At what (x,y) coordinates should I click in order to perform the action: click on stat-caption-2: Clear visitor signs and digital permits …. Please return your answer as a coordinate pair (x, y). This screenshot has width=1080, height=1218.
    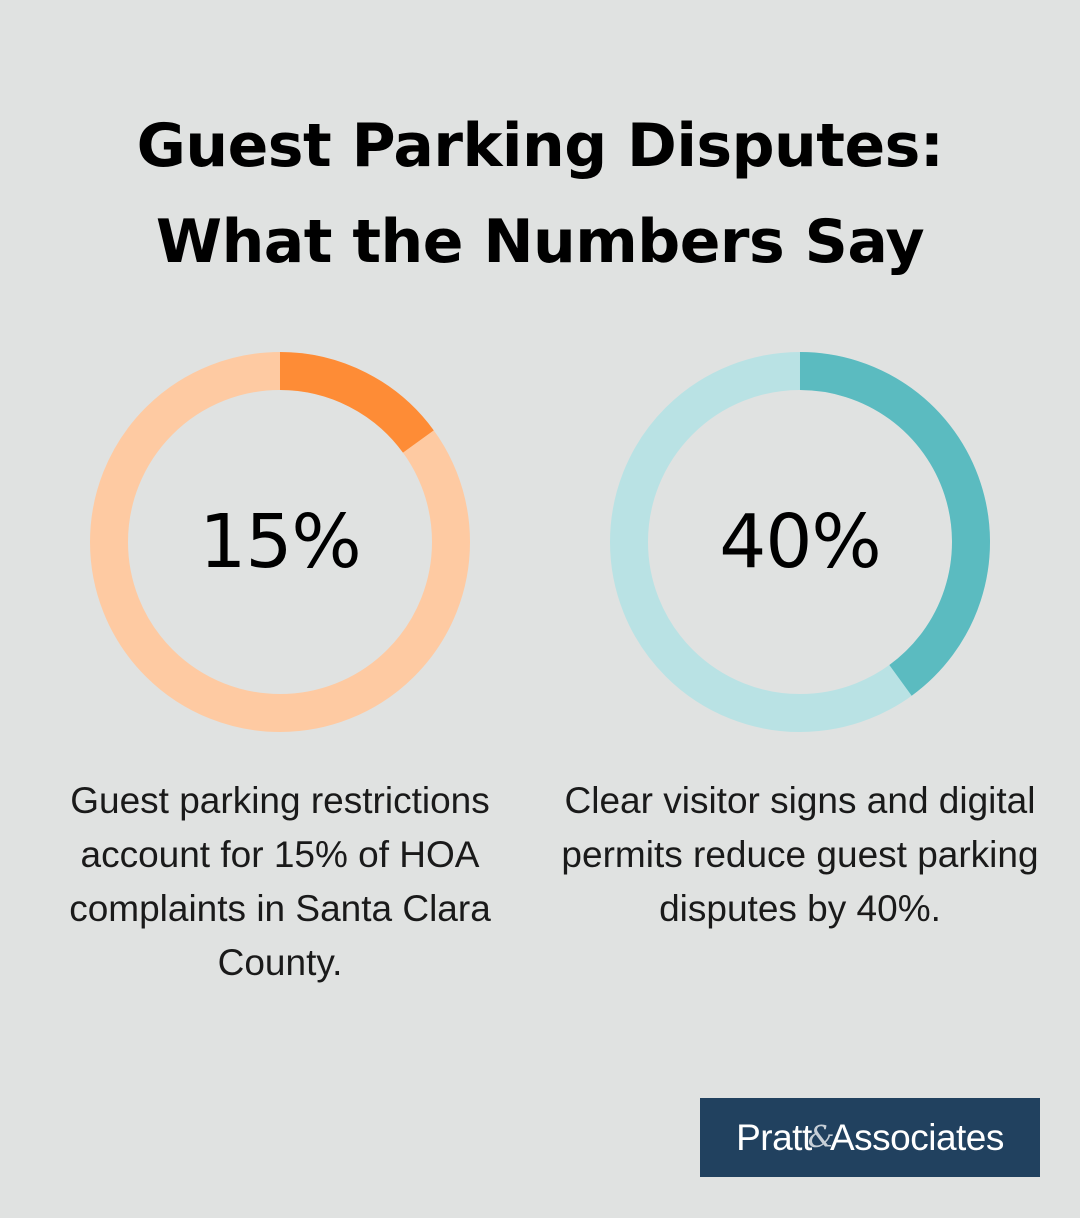
    Looking at the image, I should click on (800, 854).